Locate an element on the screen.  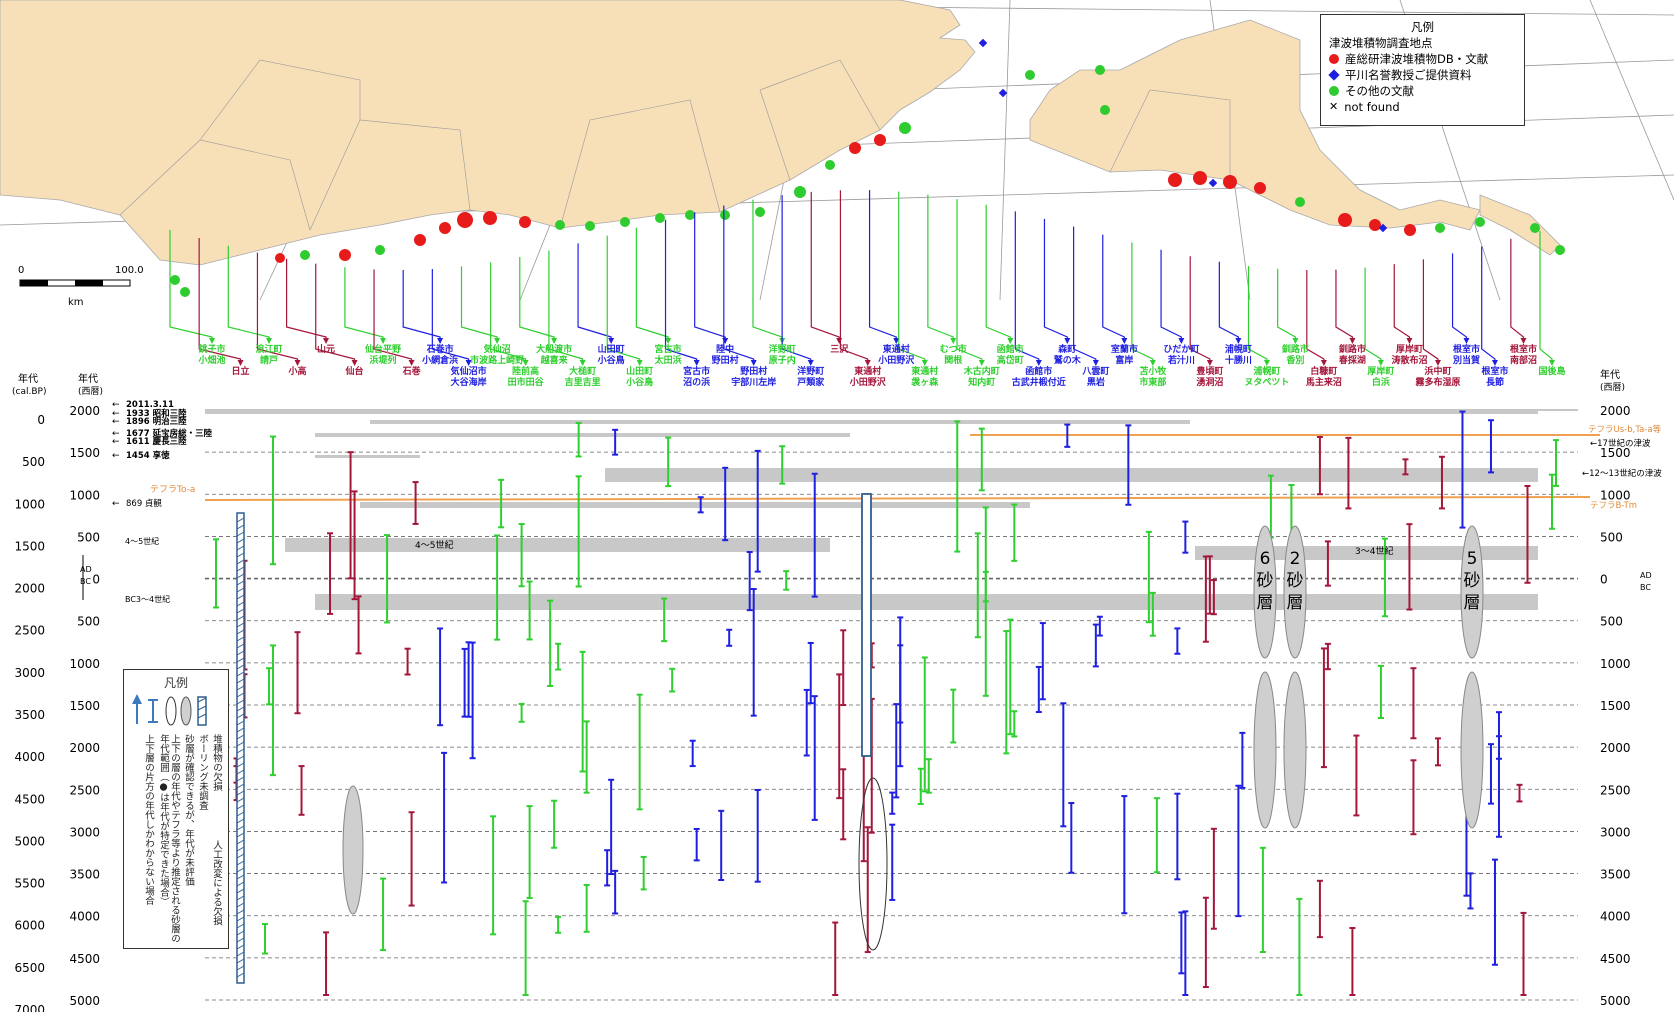
tick-calbp: 4000 is located at coordinates (29, 757).